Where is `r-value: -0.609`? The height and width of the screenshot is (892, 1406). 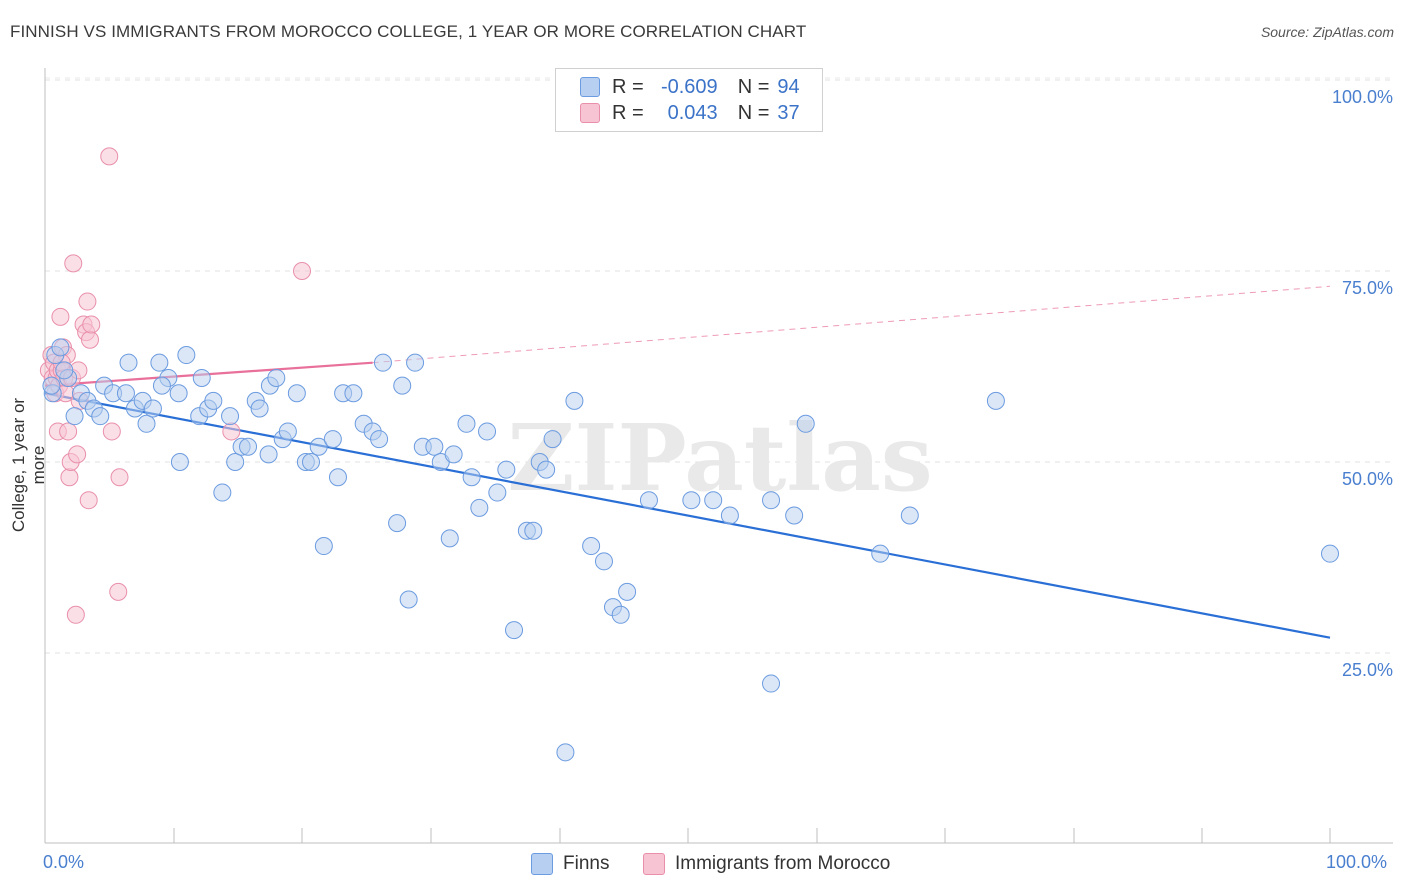
r-value: -0.609 is located at coordinates (689, 86).